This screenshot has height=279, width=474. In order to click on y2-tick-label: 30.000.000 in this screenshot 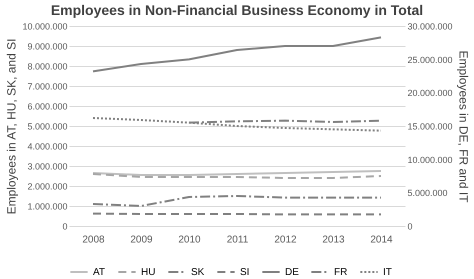, I will do `click(430, 27)`.